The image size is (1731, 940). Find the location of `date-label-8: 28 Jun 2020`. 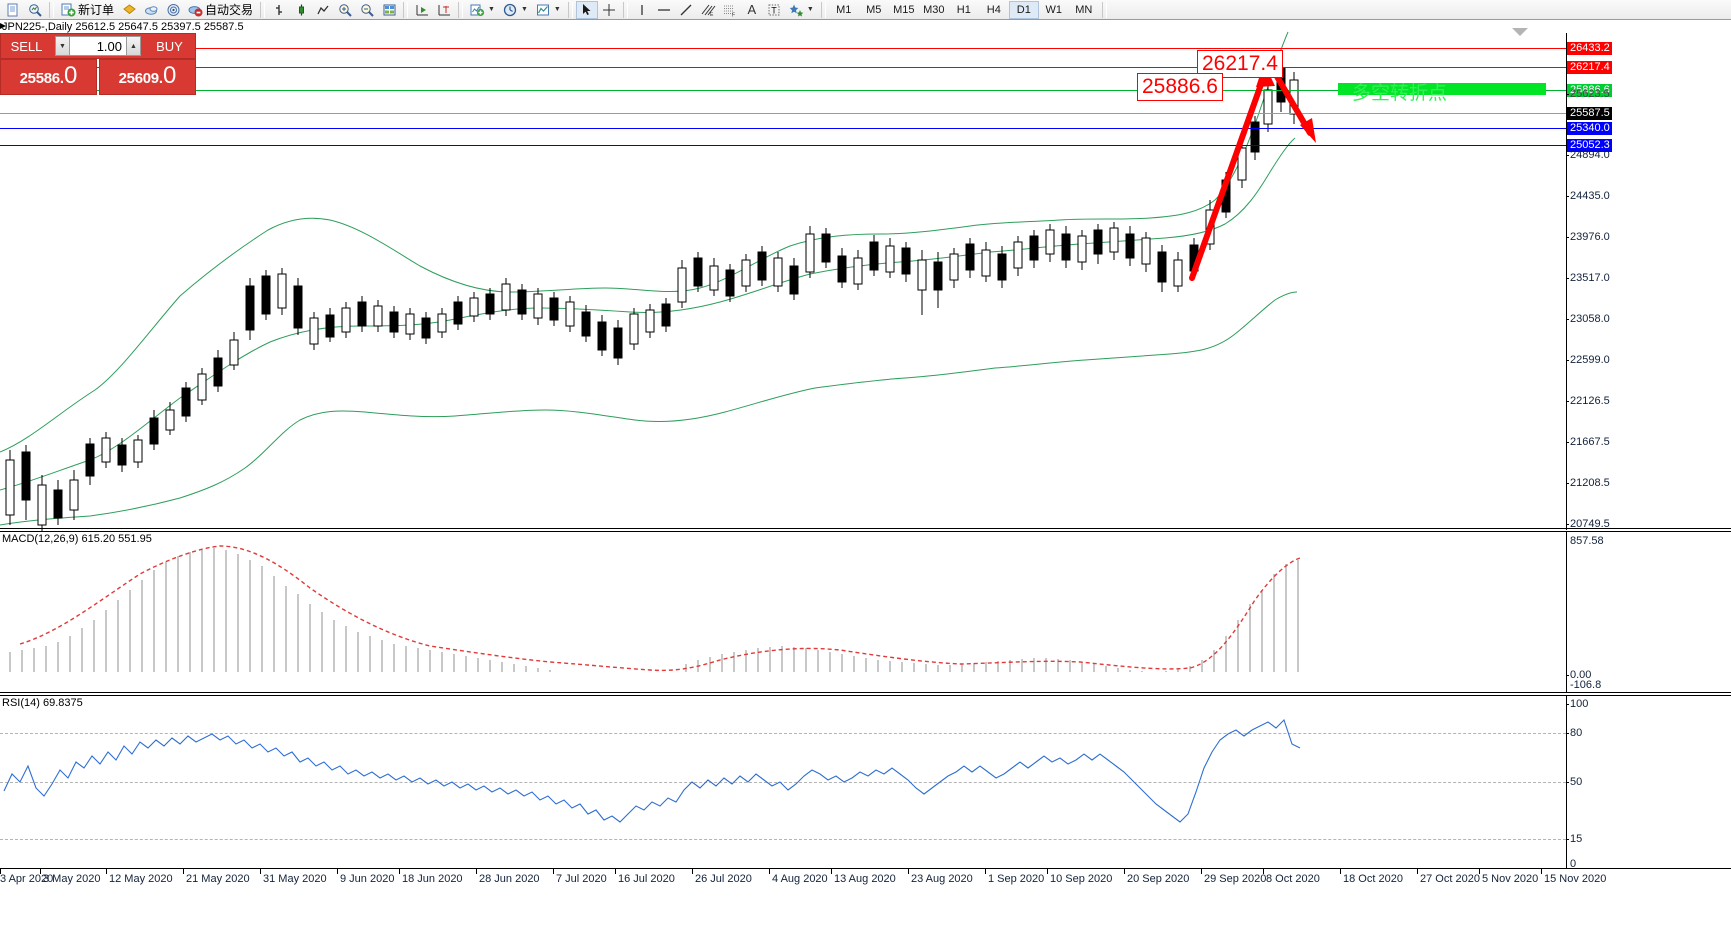

date-label-8: 28 Jun 2020 is located at coordinates (509, 879).